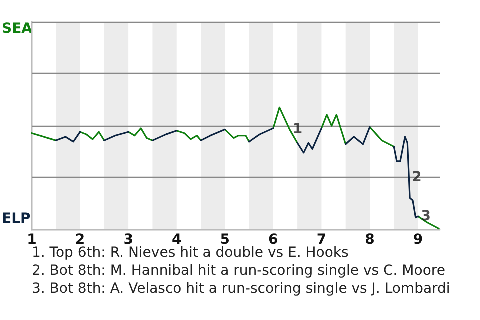  I want to click on x-tick-label: 9, so click(418, 240).